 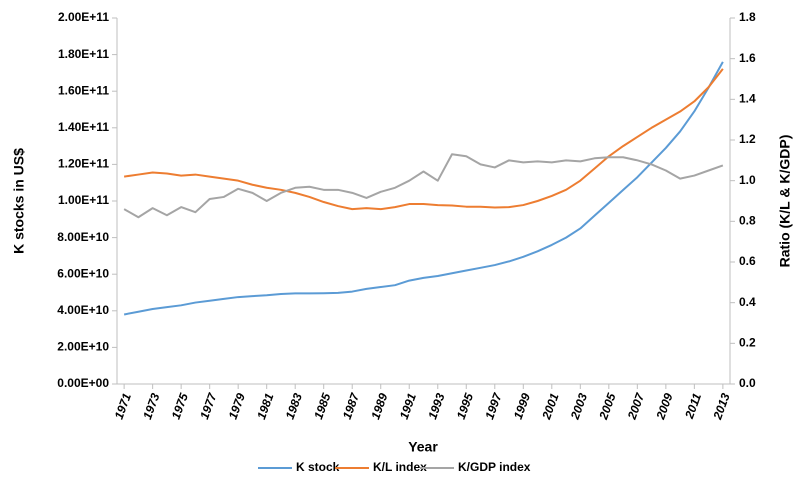 What do you see at coordinates (83, 347) in the screenshot?
I see `y-tick-label: 2.00E+10` at bounding box center [83, 347].